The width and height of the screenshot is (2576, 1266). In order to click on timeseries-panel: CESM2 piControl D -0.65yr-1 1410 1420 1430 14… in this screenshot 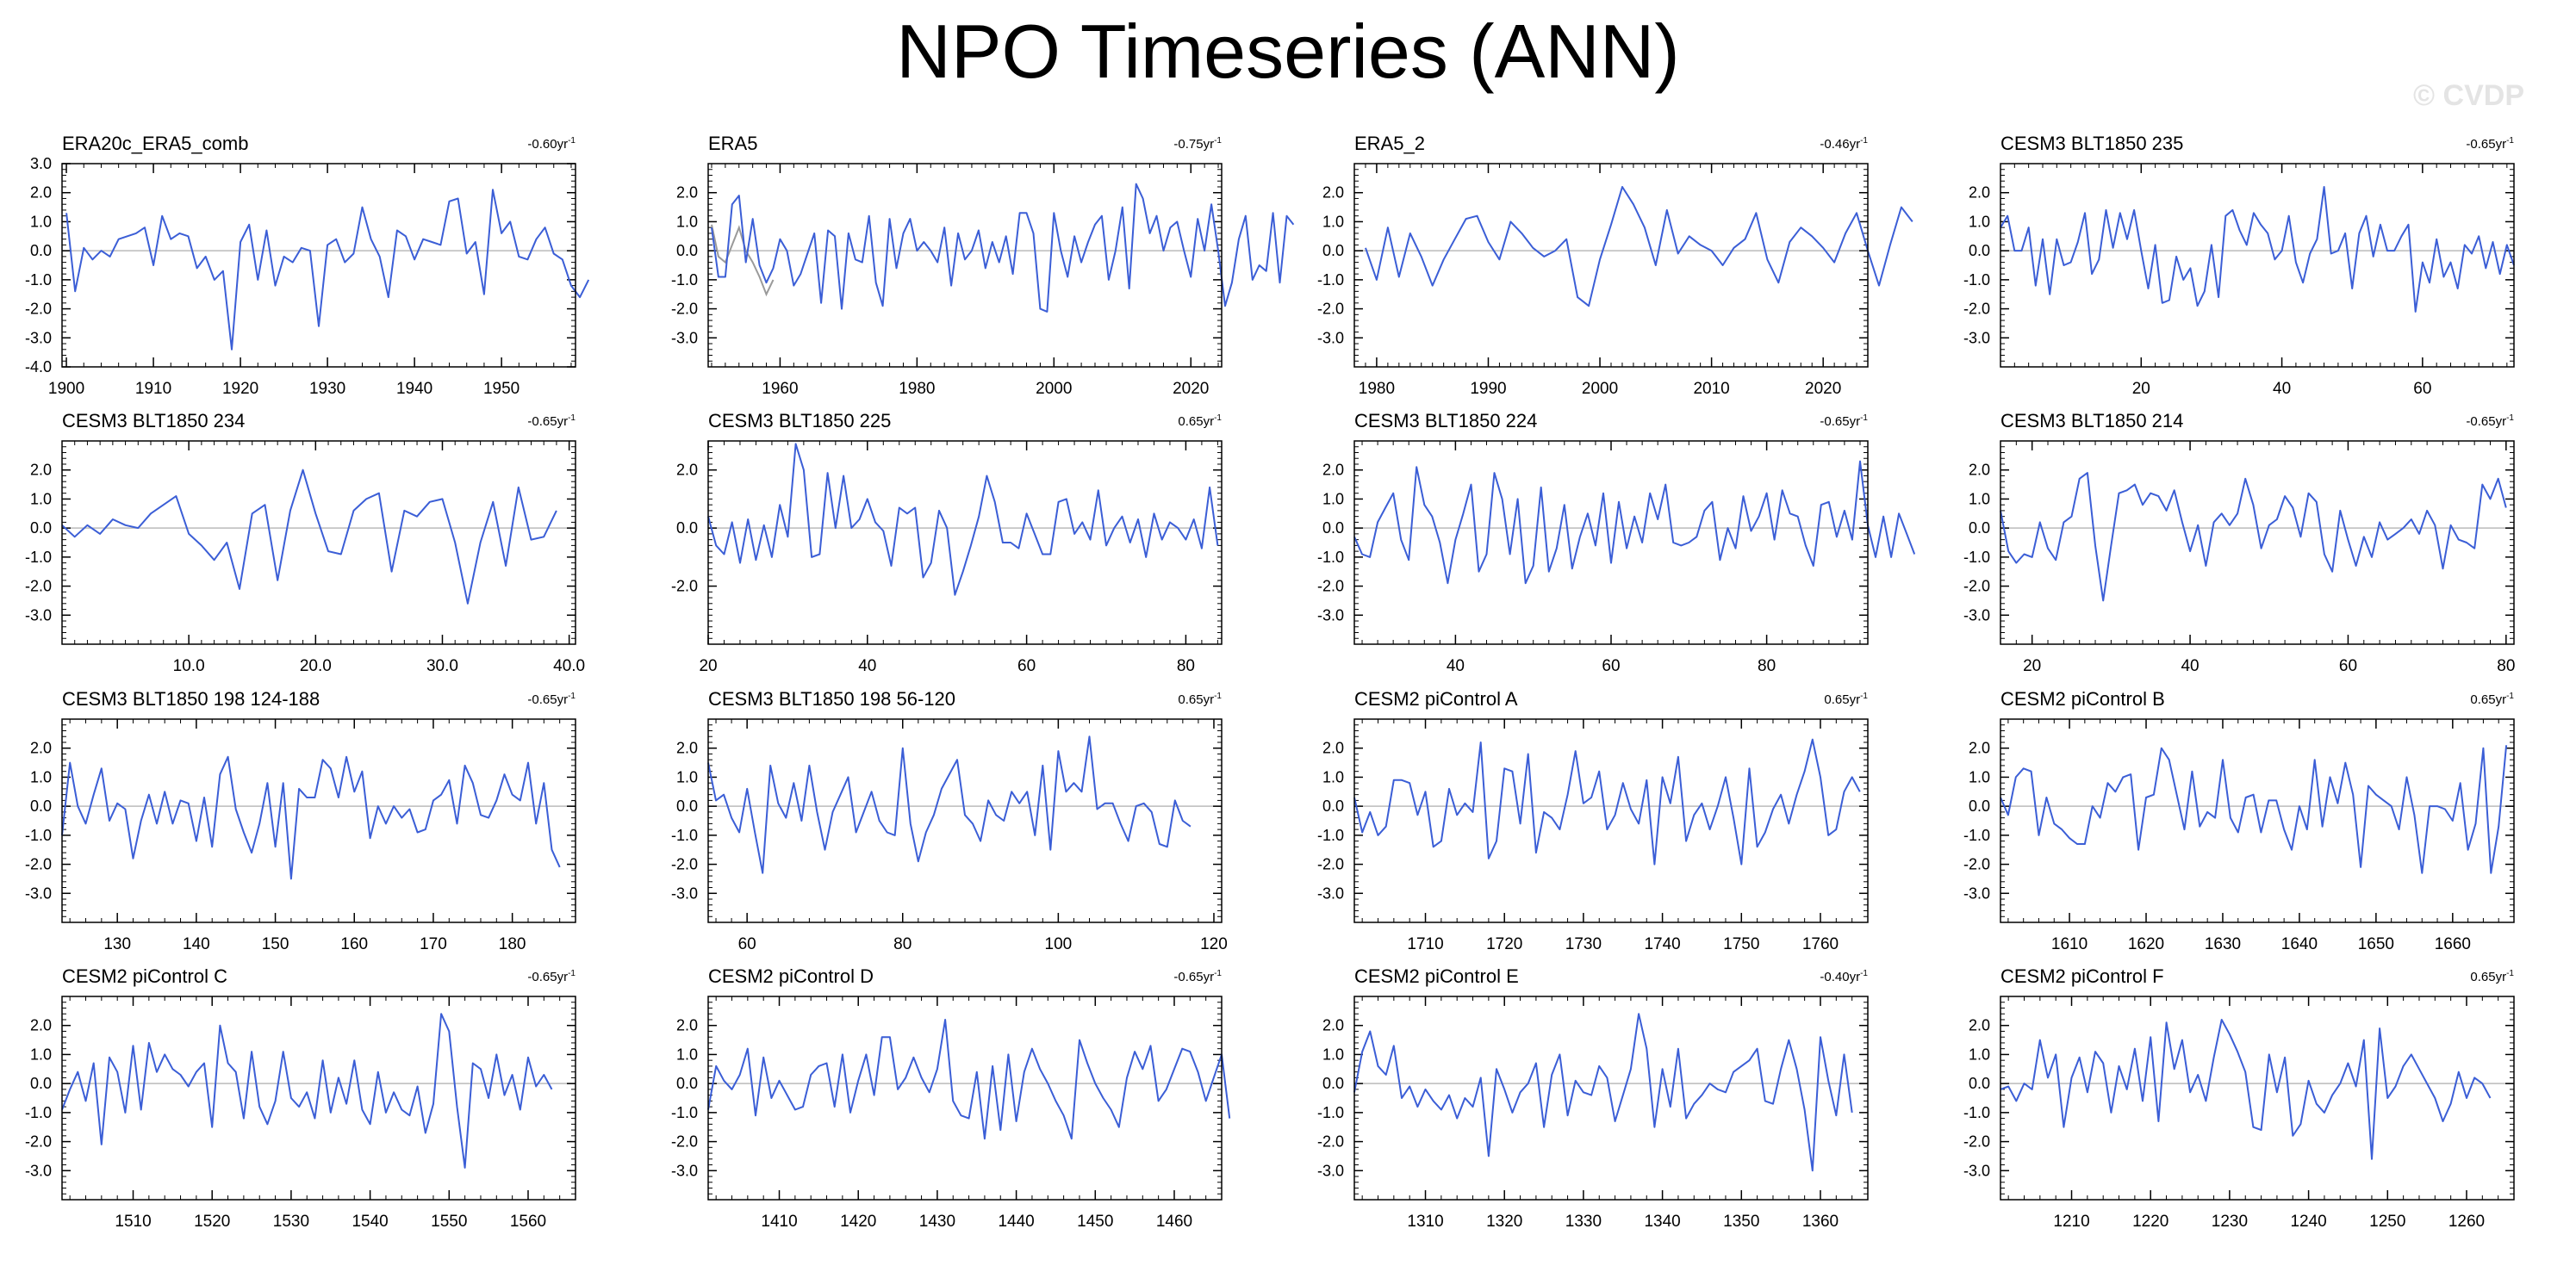, I will do `click(951, 1101)`.